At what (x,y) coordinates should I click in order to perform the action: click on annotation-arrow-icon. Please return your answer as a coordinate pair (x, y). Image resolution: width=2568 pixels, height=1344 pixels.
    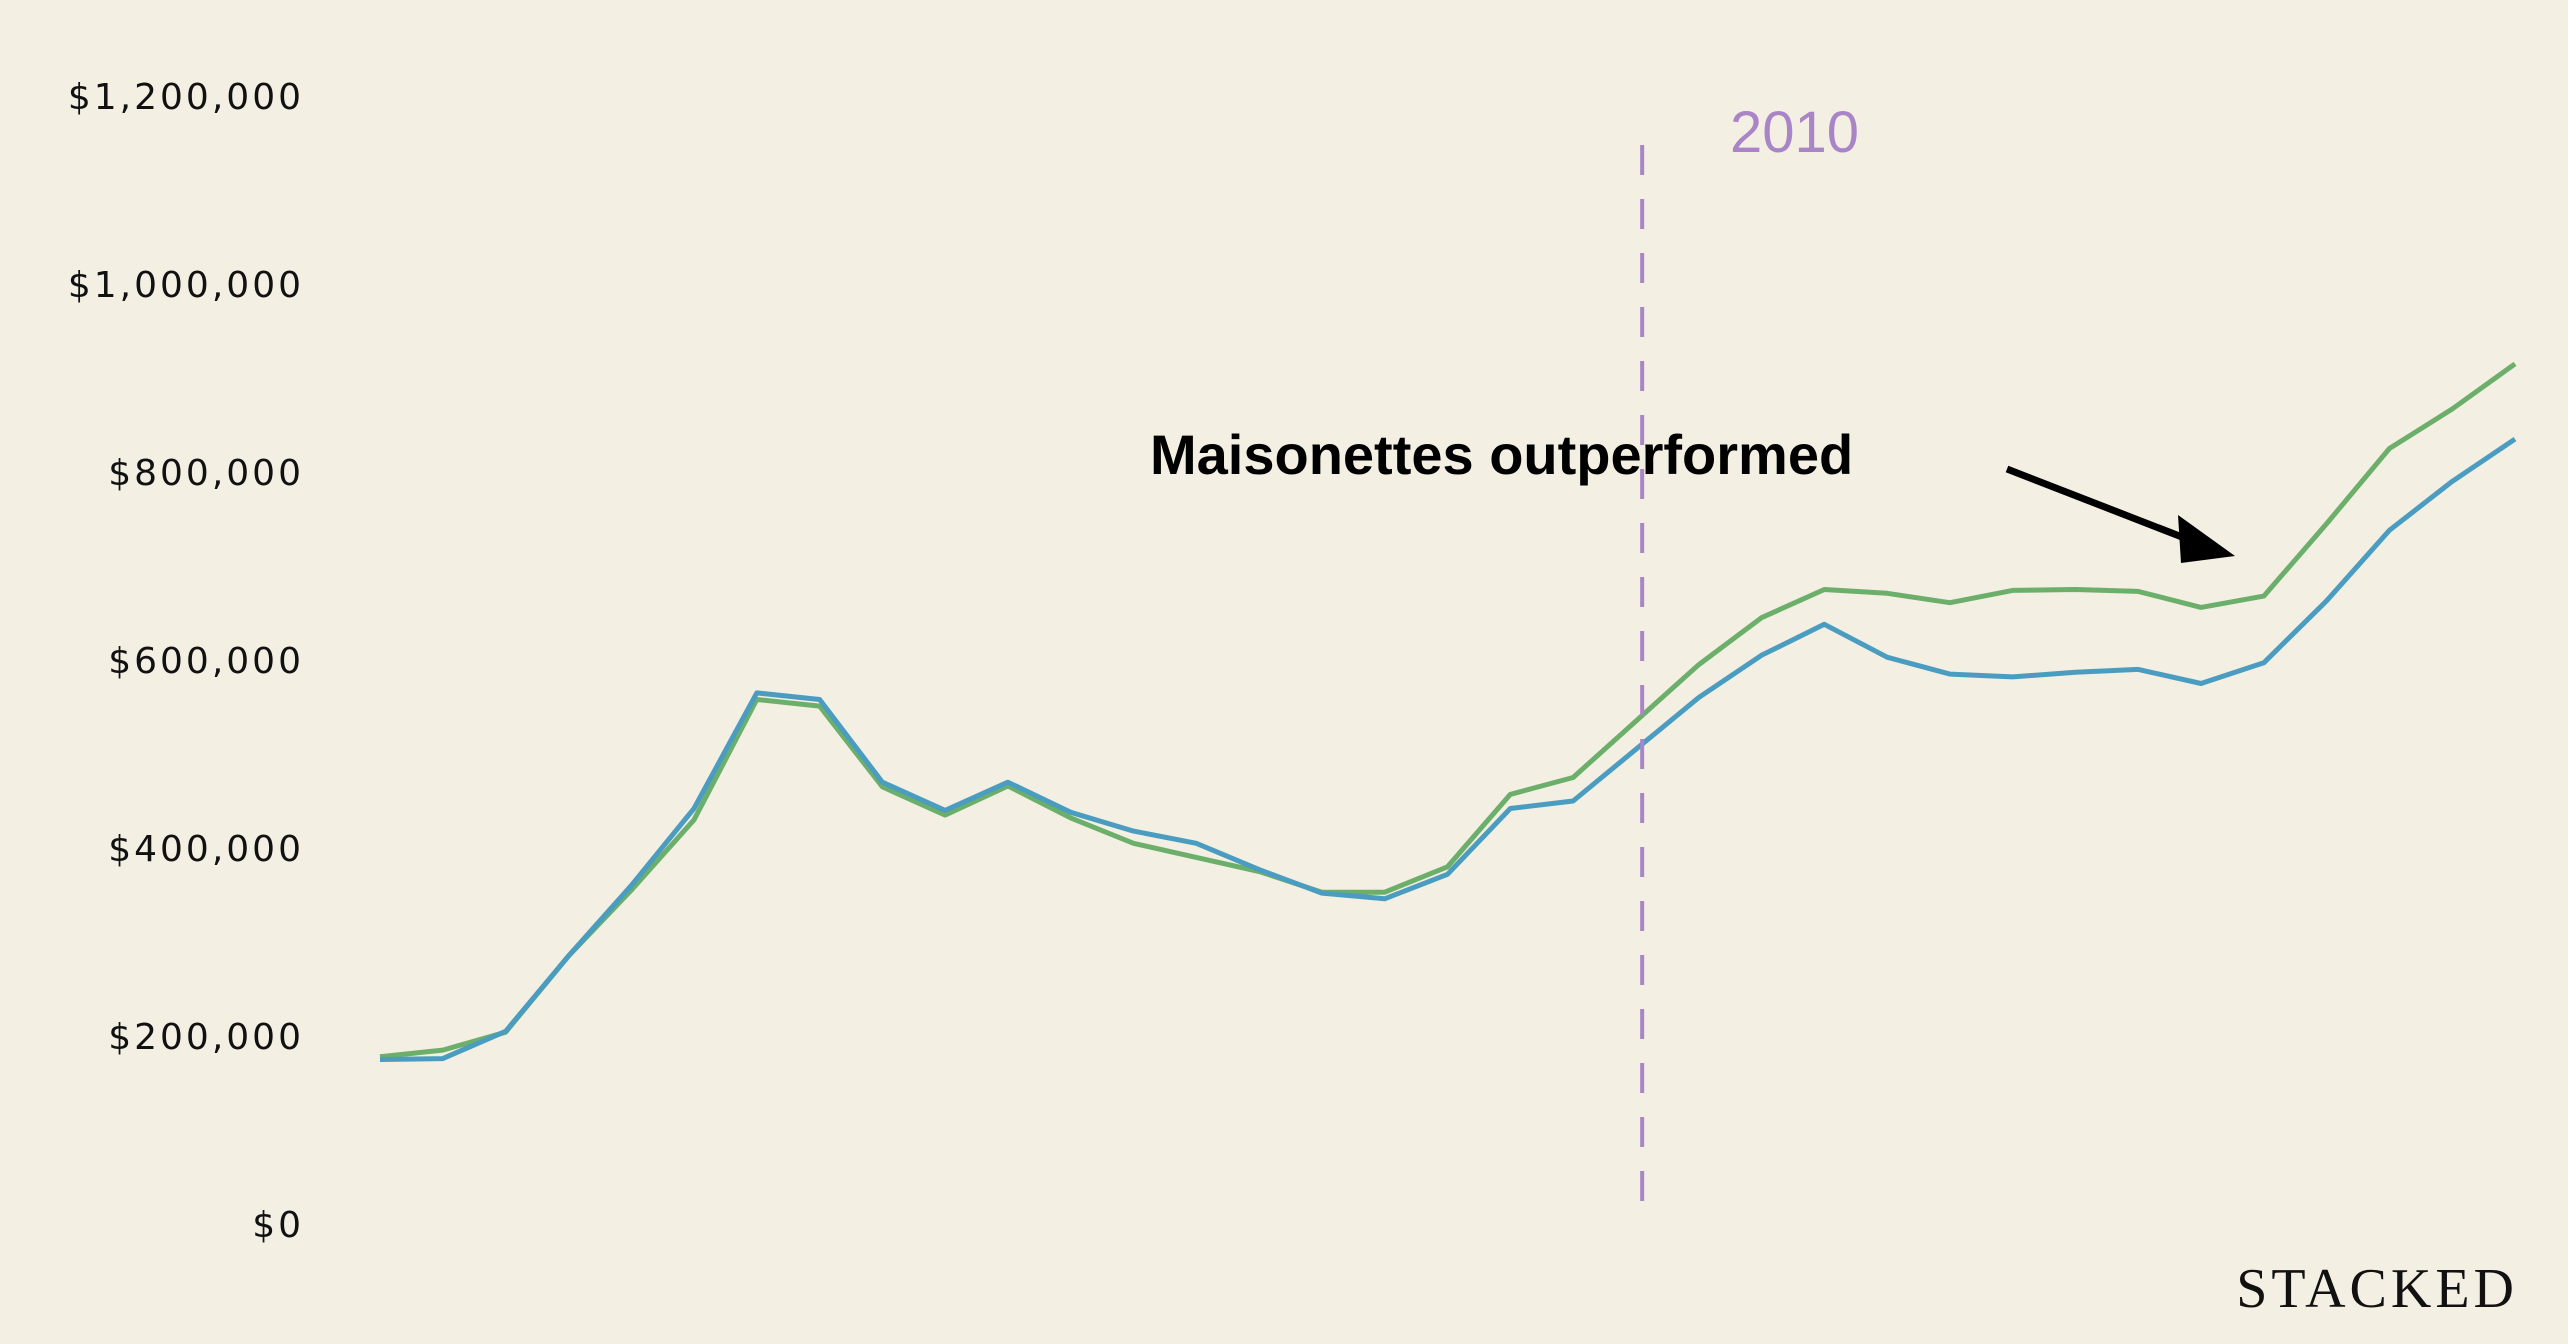
    Looking at the image, I should click on (2120, 514).